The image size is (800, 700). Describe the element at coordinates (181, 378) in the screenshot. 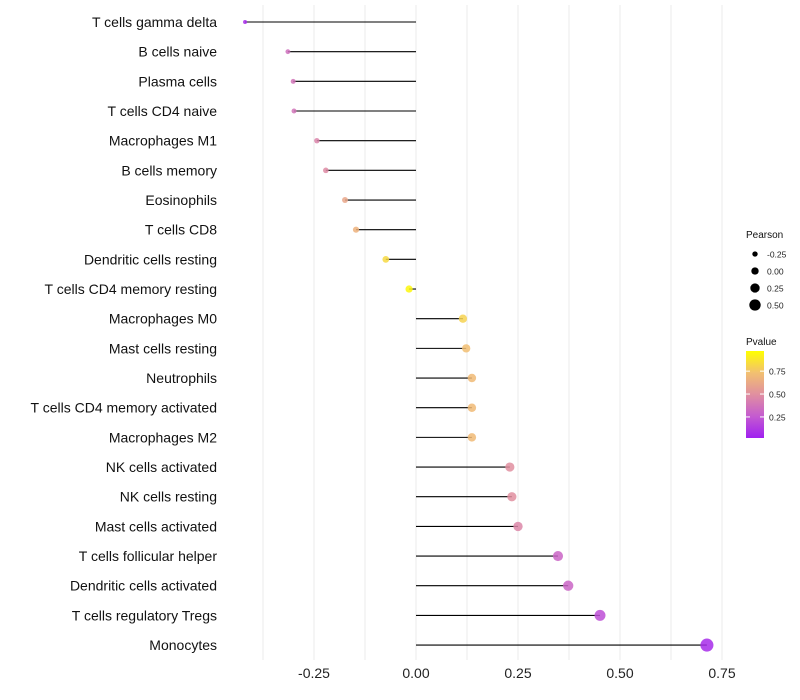

I see `y-tick-label: Neutrophils` at that location.